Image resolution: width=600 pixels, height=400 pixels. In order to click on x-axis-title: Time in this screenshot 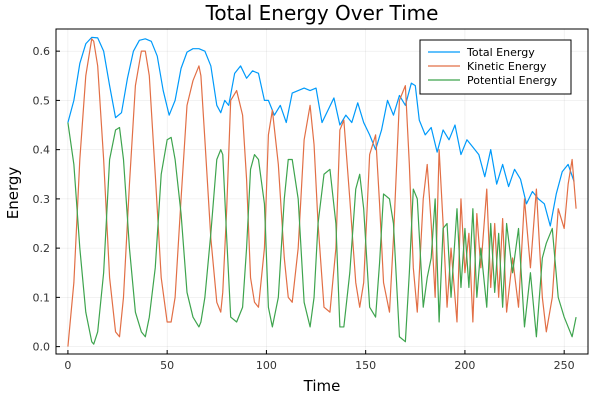, I will do `click(322, 386)`.